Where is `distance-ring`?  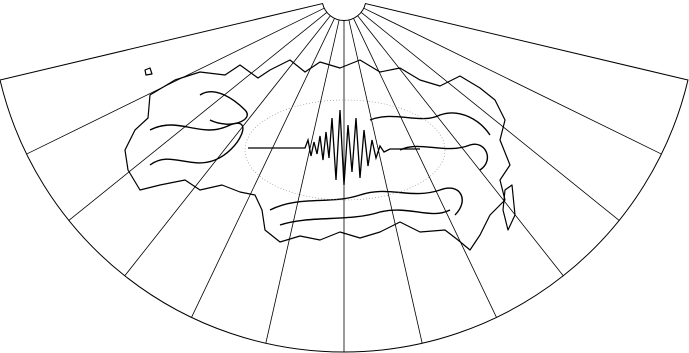 distance-ring is located at coordinates (345, 150).